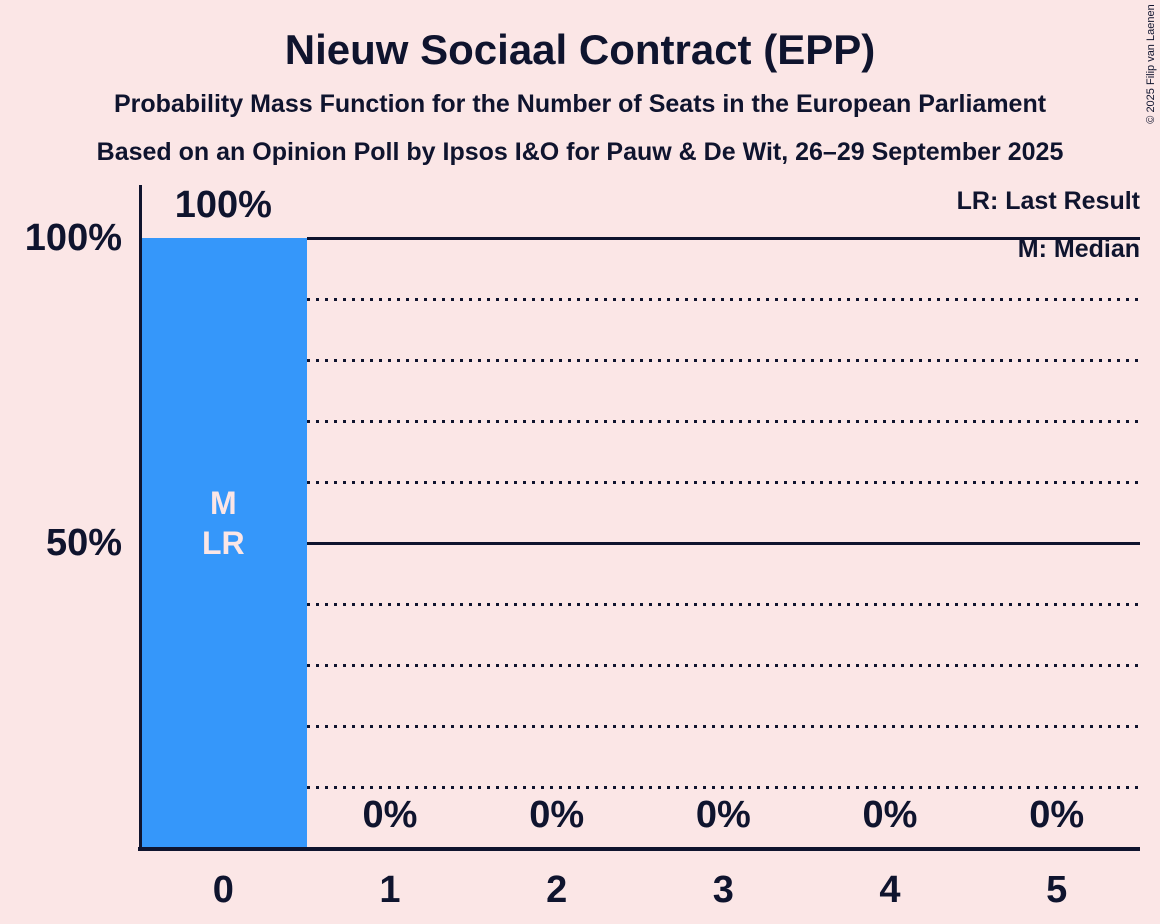  I want to click on gridline-dotted-20pct, so click(723, 726).